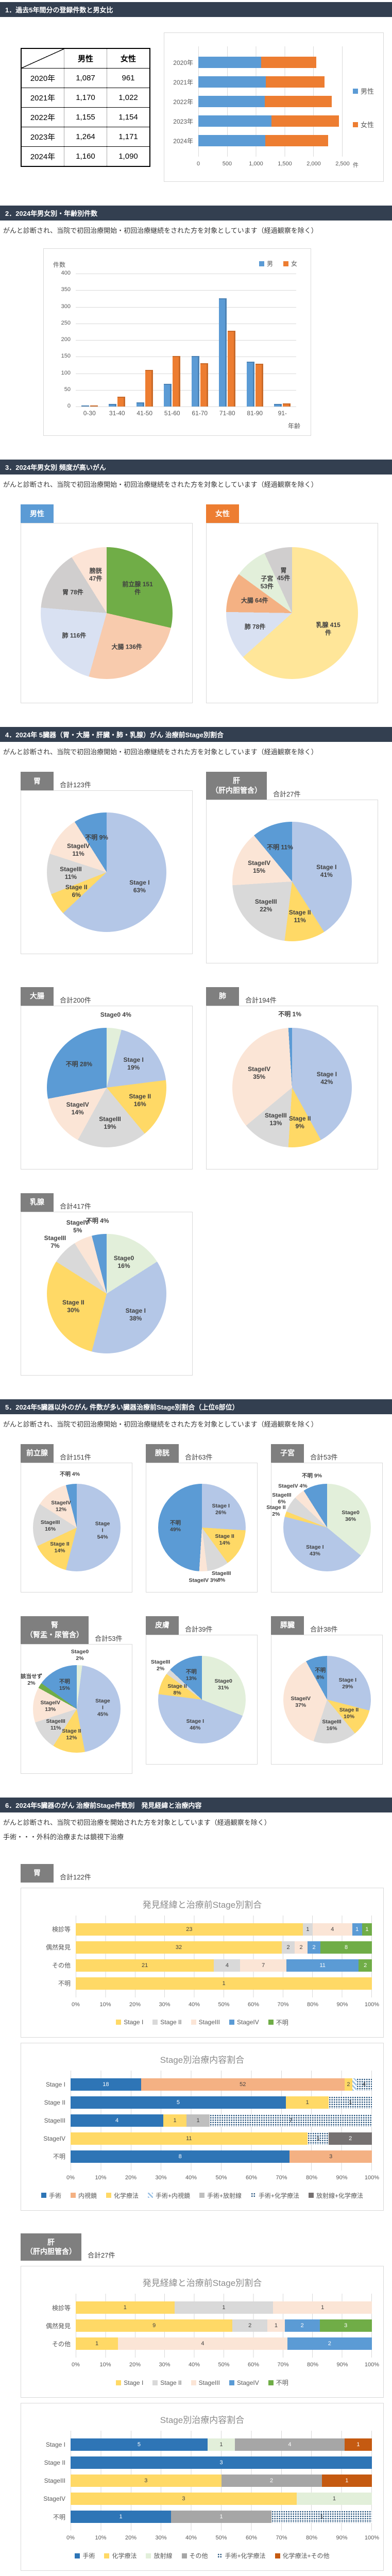 This screenshot has height=2576, width=392. I want to click on panel-header: 皮膚 合計39件, so click(202, 1625).